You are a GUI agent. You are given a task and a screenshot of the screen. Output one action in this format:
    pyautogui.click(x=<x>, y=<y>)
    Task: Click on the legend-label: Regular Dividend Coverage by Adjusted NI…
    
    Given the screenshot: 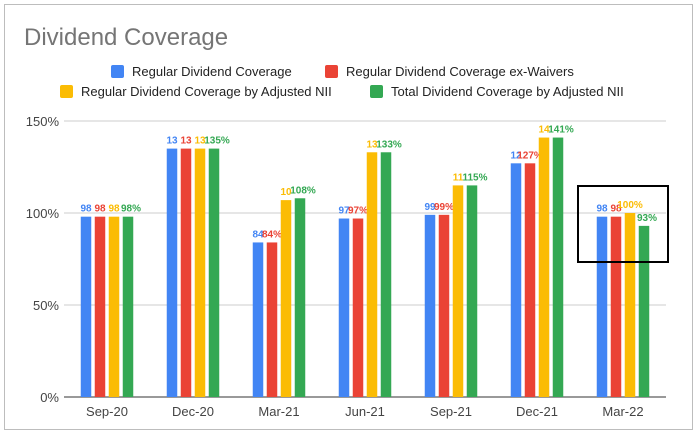 What is the action you would take?
    pyautogui.click(x=206, y=91)
    